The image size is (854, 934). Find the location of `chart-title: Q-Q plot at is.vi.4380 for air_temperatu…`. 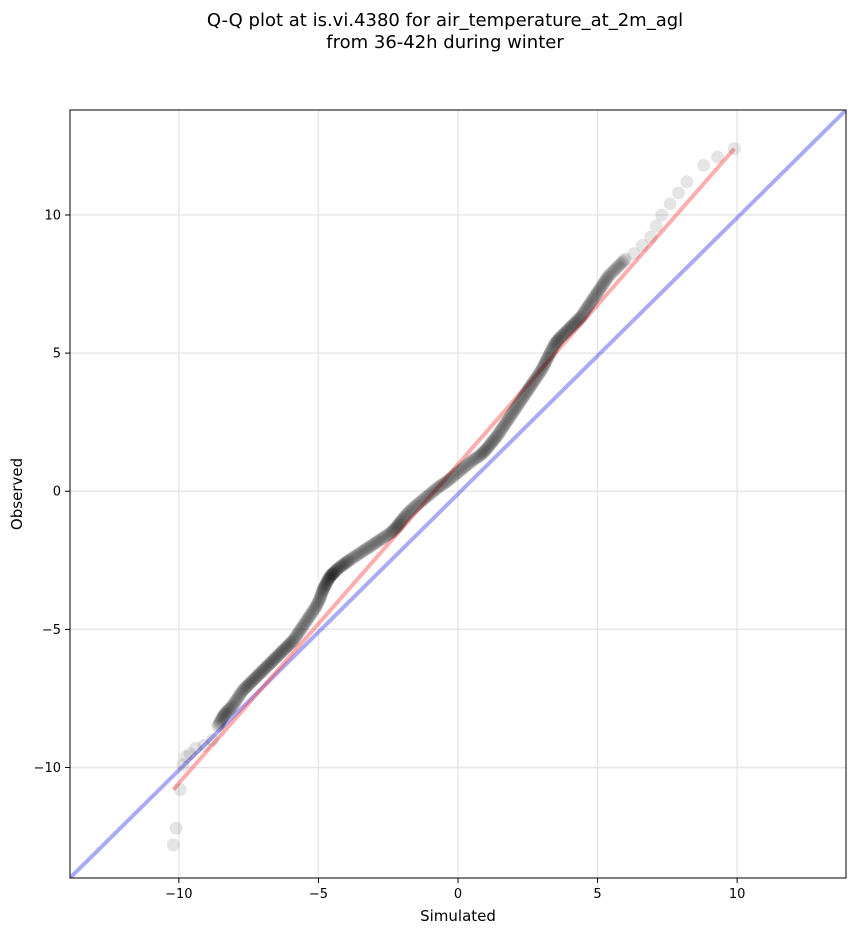

chart-title: Q-Q plot at is.vi.4380 for air_temperatu… is located at coordinates (445, 20).